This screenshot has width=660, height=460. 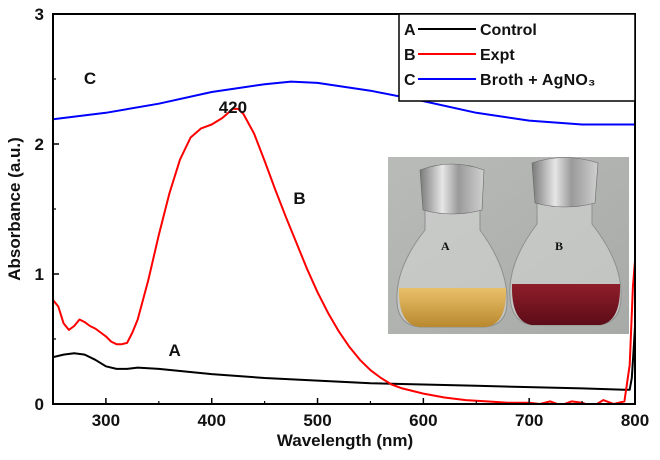 What do you see at coordinates (410, 80) in the screenshot?
I see `legend-key-c: C` at bounding box center [410, 80].